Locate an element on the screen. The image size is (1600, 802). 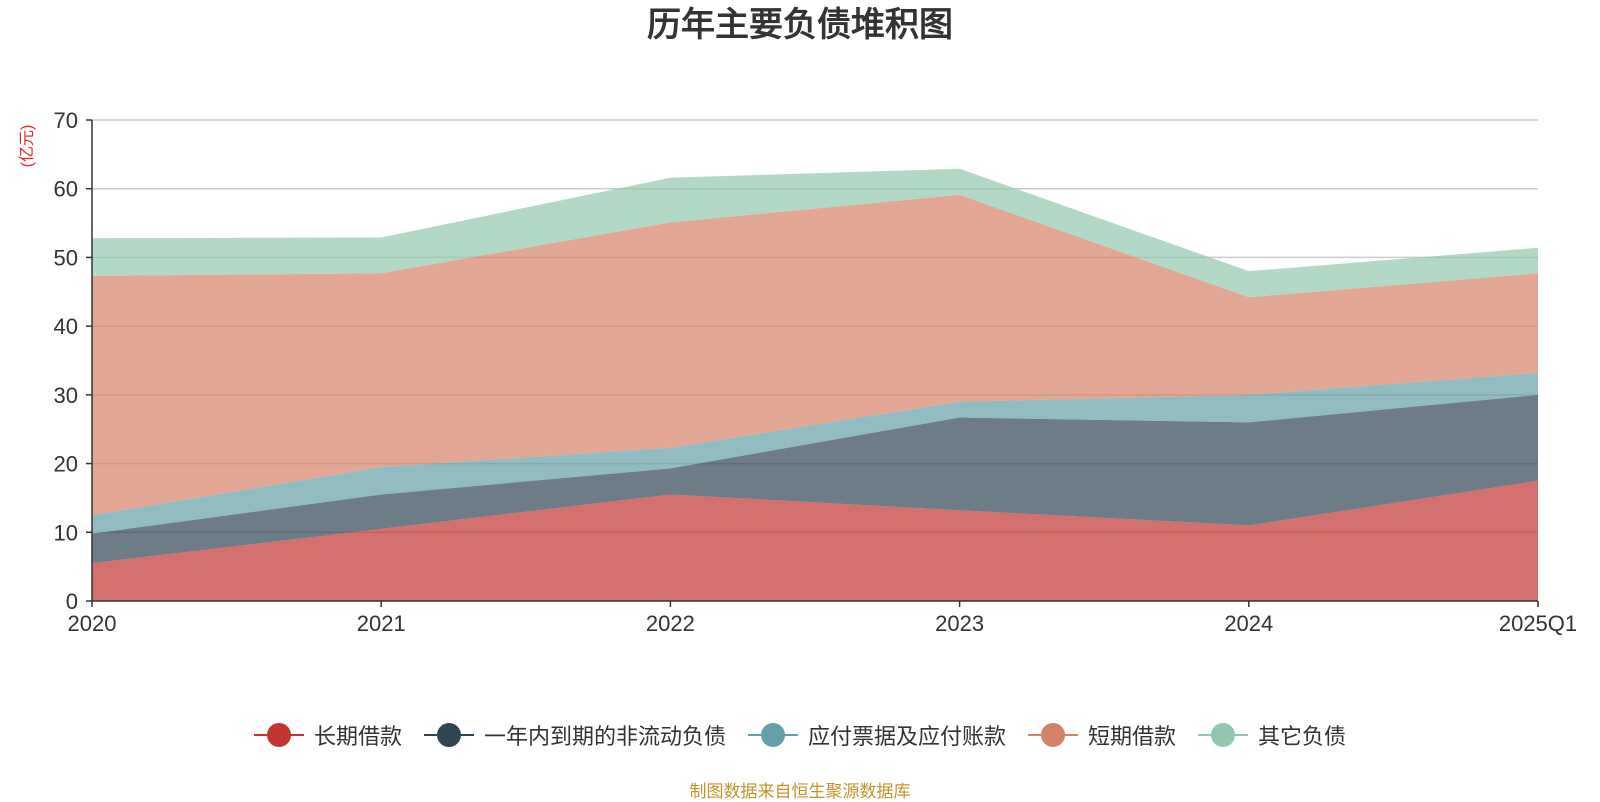
legend-label: 短期借款 is located at coordinates (1132, 737).